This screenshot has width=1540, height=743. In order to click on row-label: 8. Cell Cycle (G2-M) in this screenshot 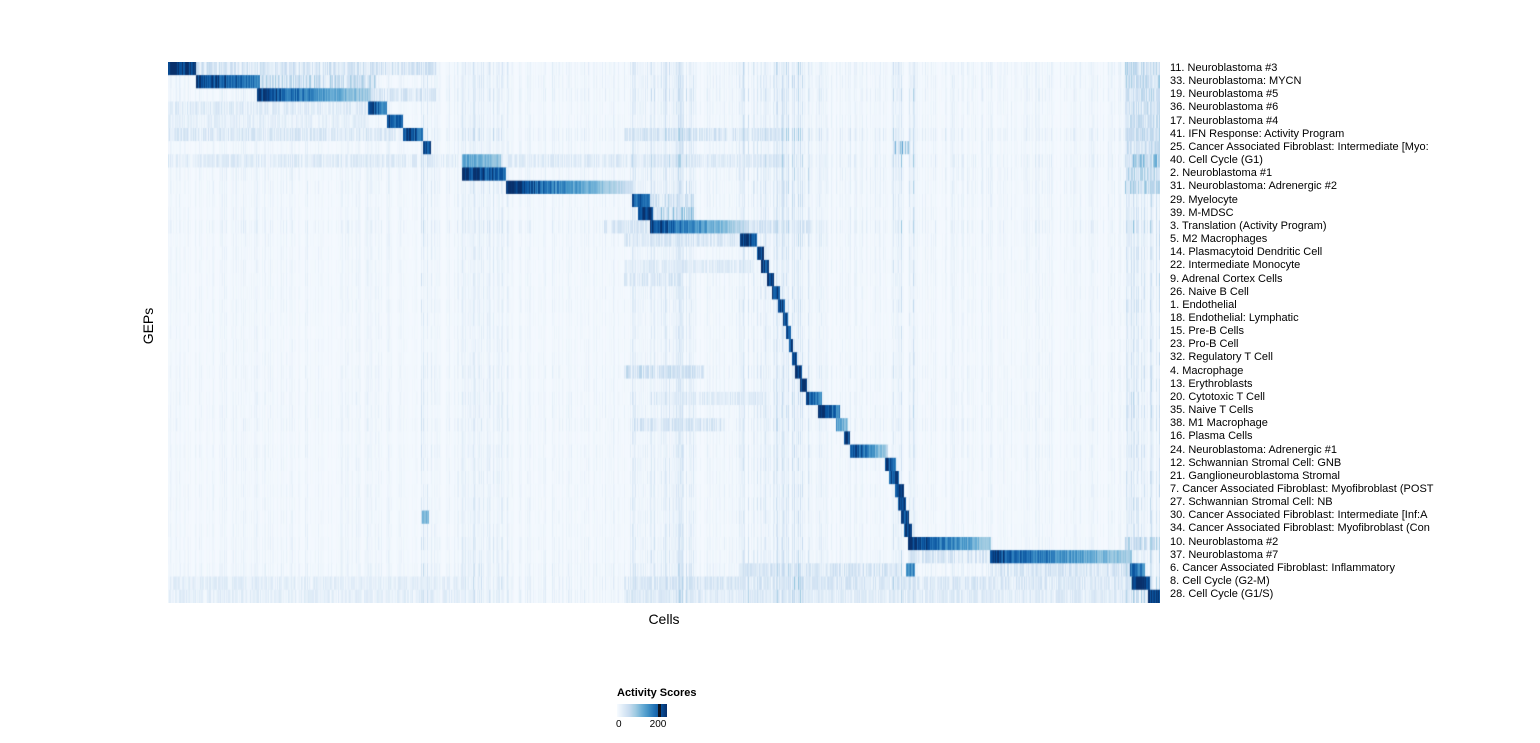, I will do `click(1220, 581)`.